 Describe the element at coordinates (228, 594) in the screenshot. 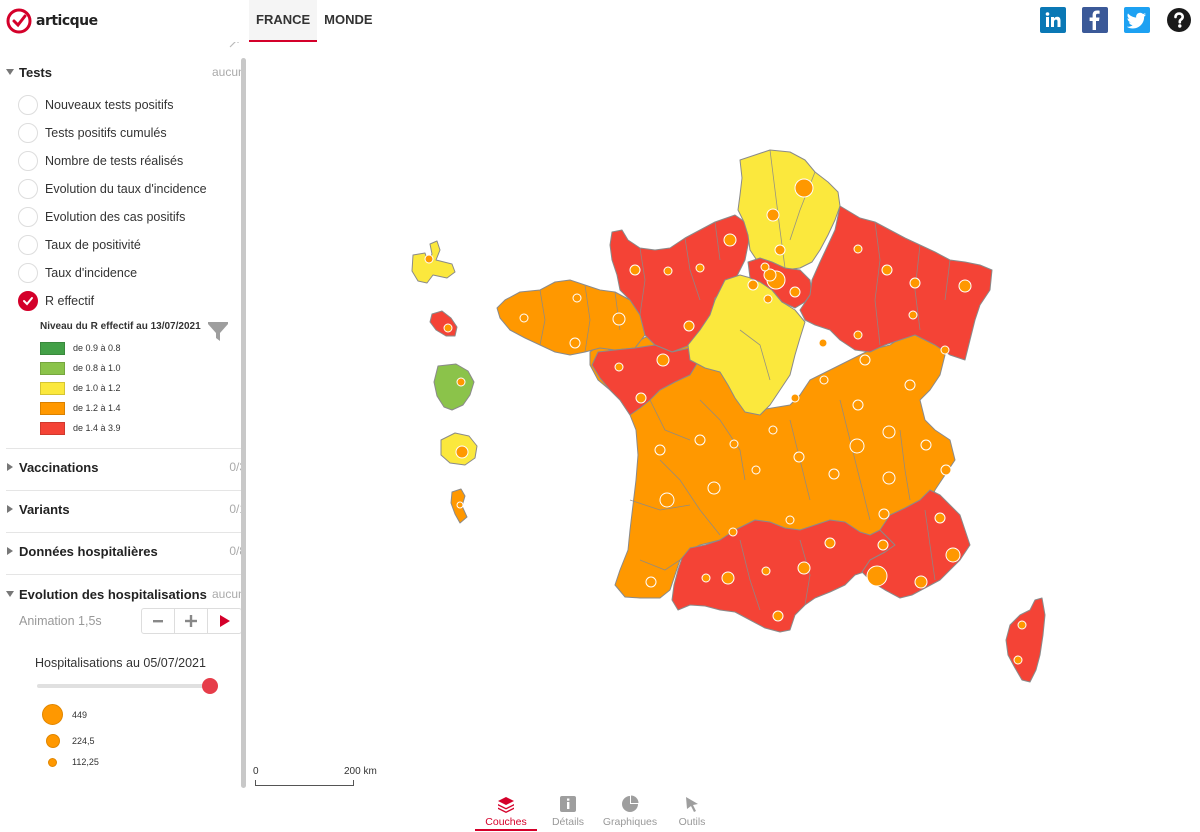

I see `section-evolution-count: aucun` at that location.